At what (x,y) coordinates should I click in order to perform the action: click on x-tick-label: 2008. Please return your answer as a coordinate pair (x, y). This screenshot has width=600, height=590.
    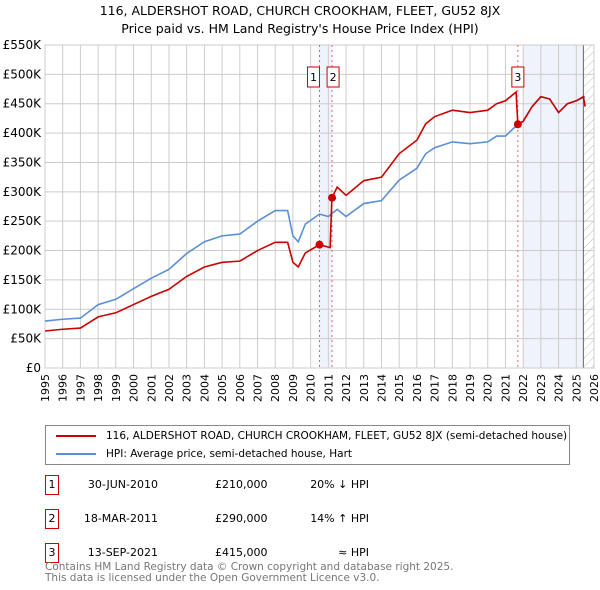
    Looking at the image, I should click on (275, 388).